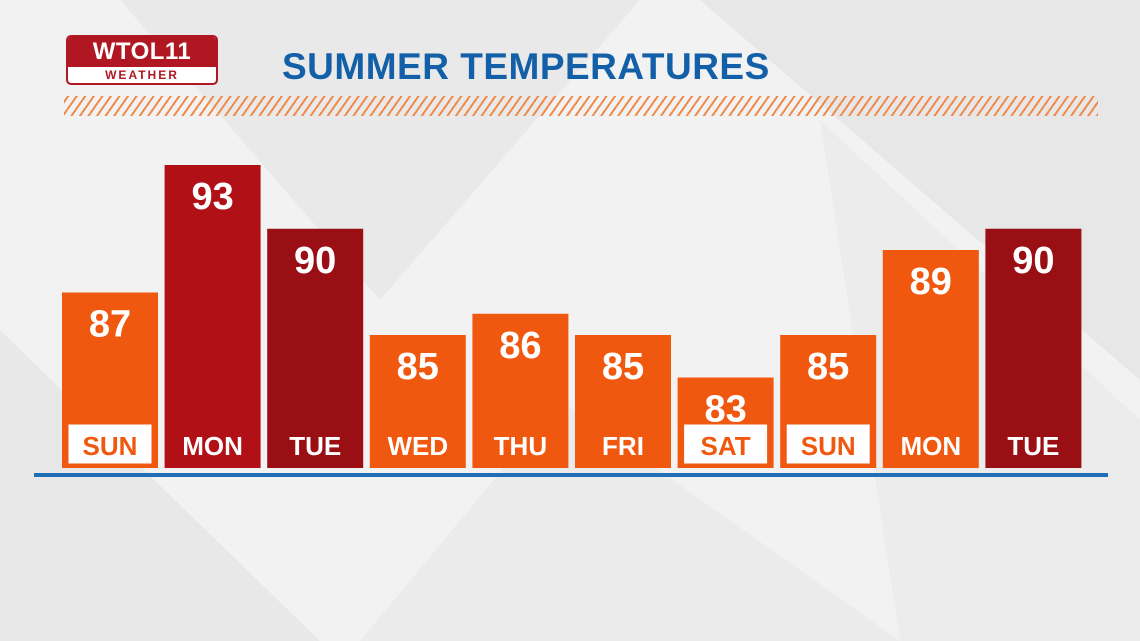 This screenshot has height=641, width=1140. What do you see at coordinates (828, 367) in the screenshot?
I see `bar-value-label-7: 85` at bounding box center [828, 367].